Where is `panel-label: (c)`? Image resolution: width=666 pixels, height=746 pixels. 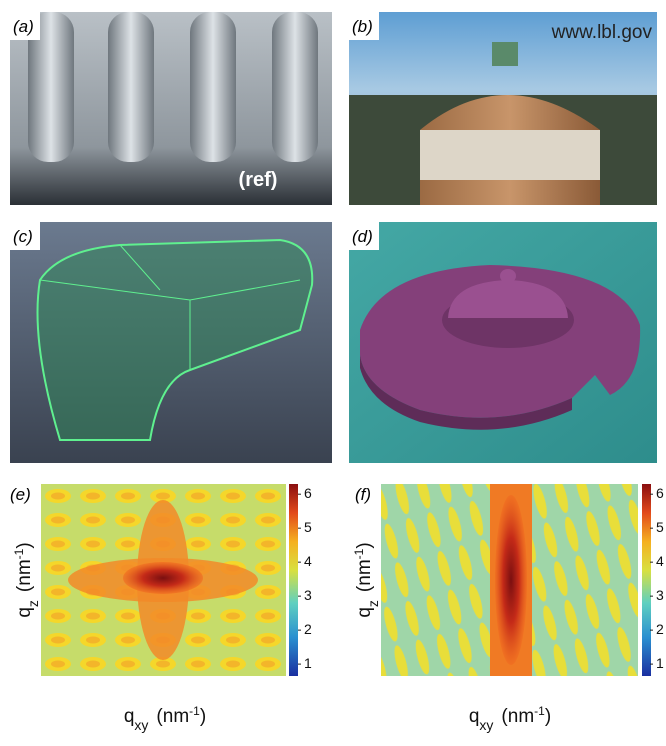 panel-label: (c) is located at coordinates (23, 236).